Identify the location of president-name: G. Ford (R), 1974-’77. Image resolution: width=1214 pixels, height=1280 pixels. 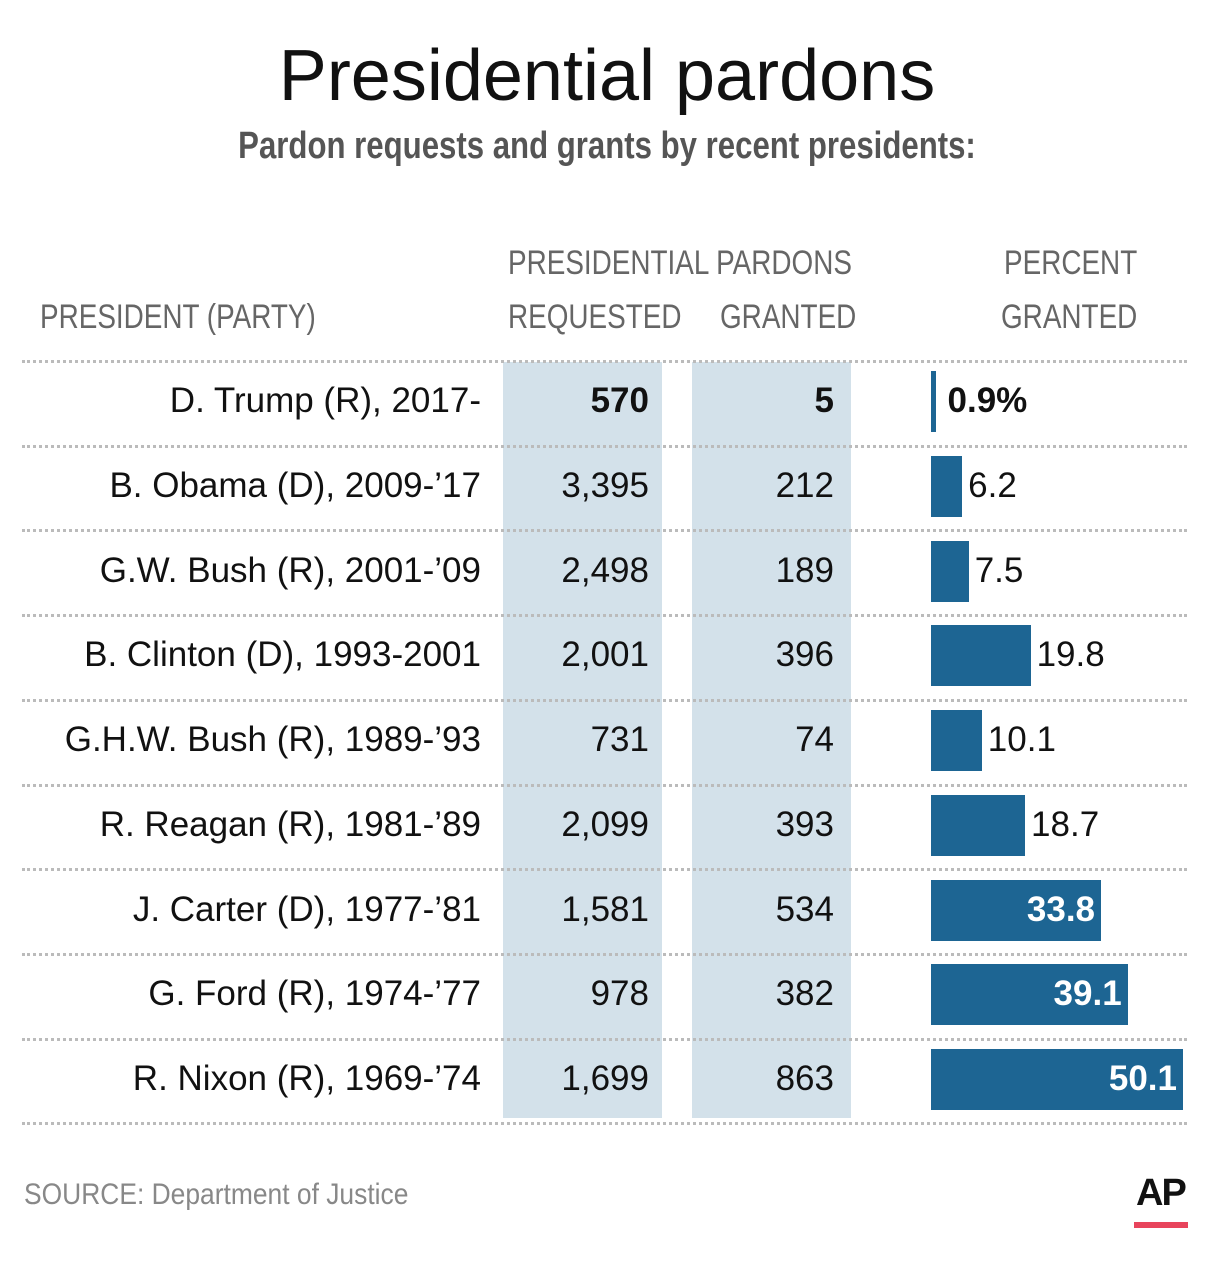
(314, 994).